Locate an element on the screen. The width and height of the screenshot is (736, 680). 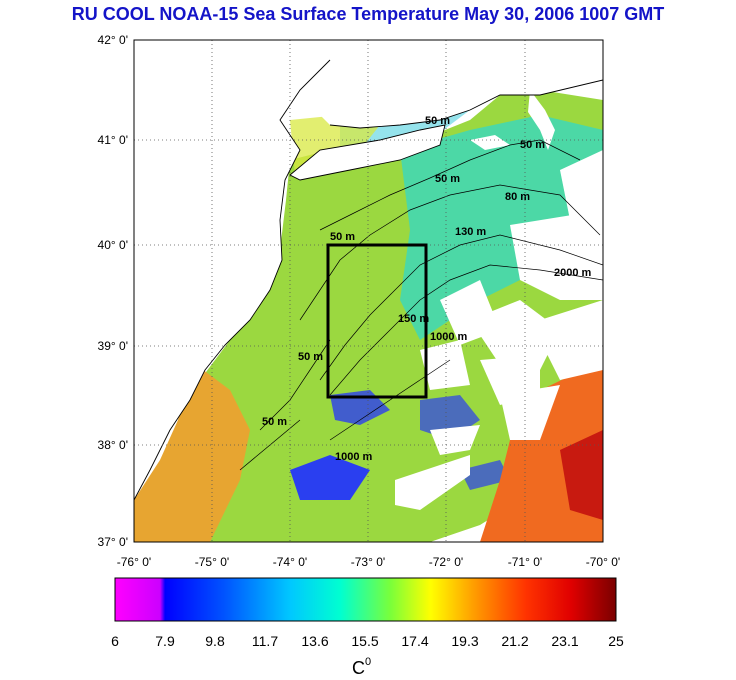
sst-cool-band is located at coordinates (501, 227).